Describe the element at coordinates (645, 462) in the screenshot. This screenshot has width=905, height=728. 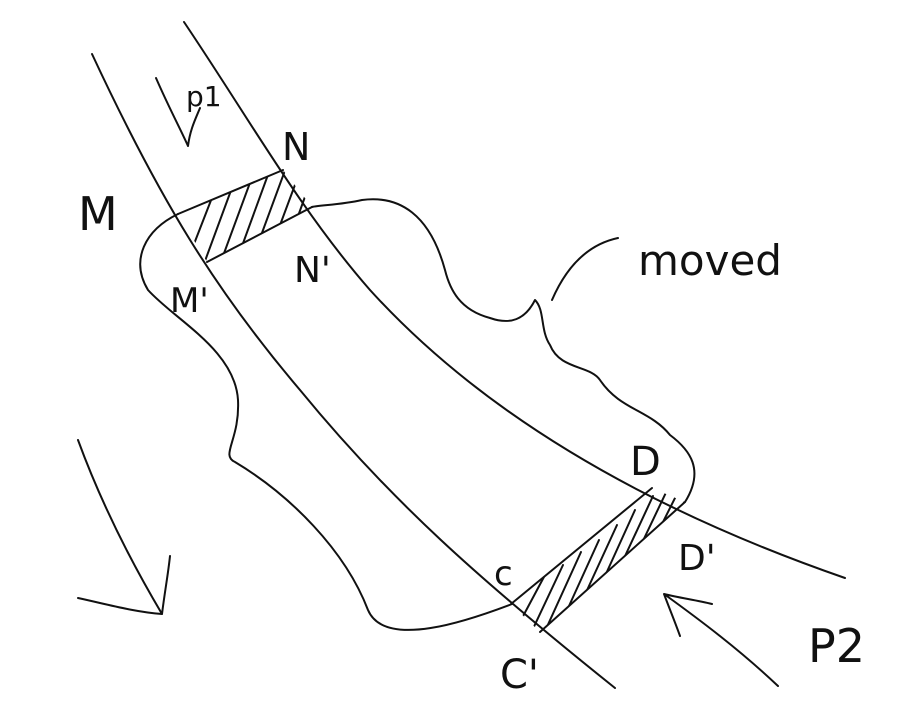
I see `label-D: D` at that location.